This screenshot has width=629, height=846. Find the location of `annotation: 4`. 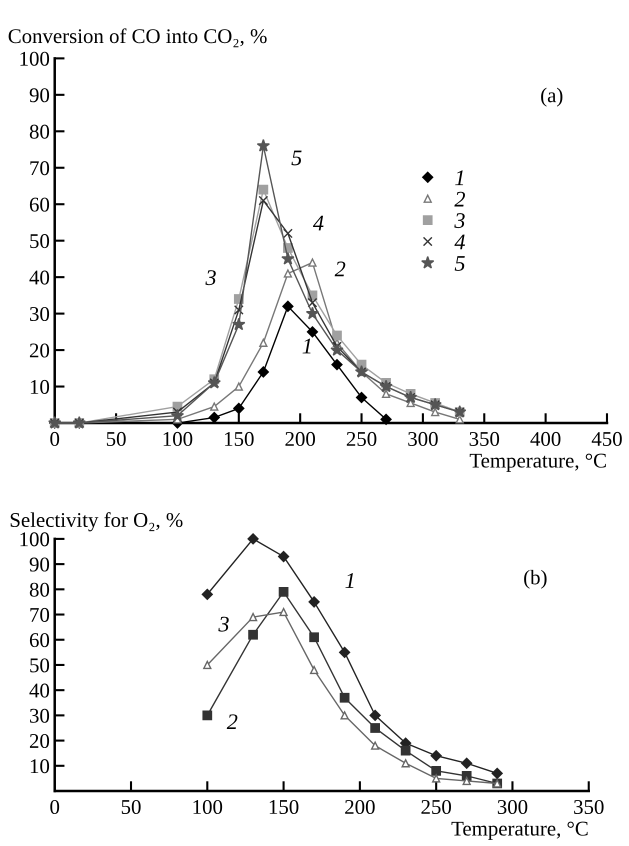

annotation: 4 is located at coordinates (318, 223).